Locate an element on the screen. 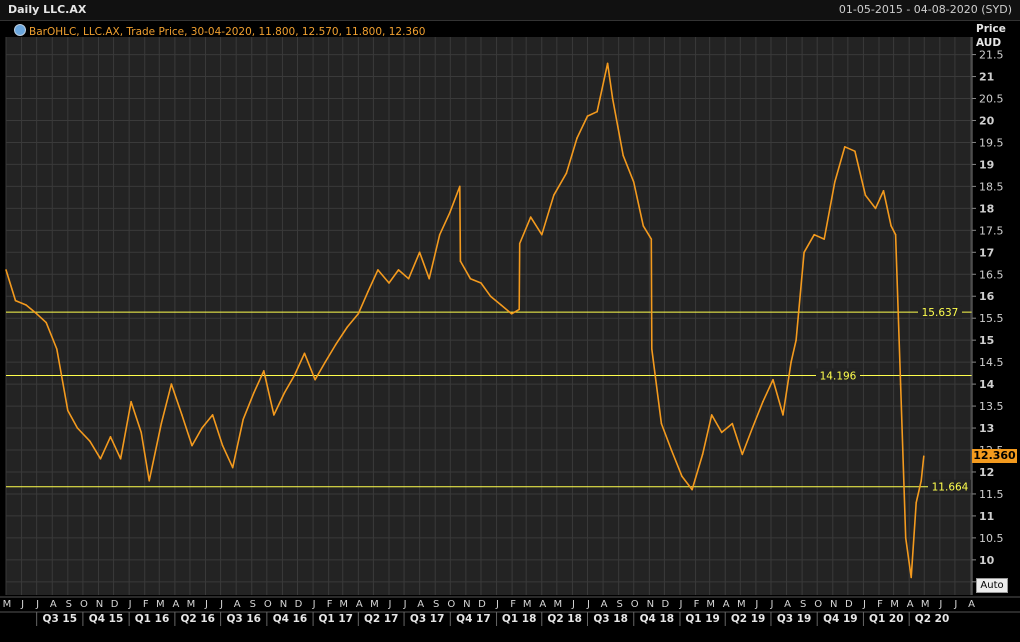 The width and height of the screenshot is (1020, 642). x-quarter-label: Q2 16 is located at coordinates (197, 619).